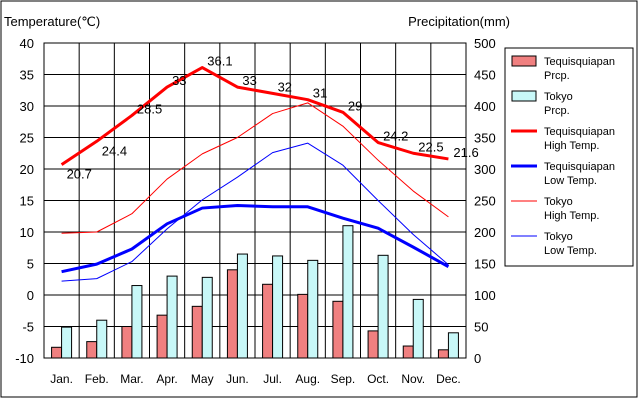 This screenshot has width=640, height=400. What do you see at coordinates (285, 86) in the screenshot?
I see `data-label: 32` at bounding box center [285, 86].